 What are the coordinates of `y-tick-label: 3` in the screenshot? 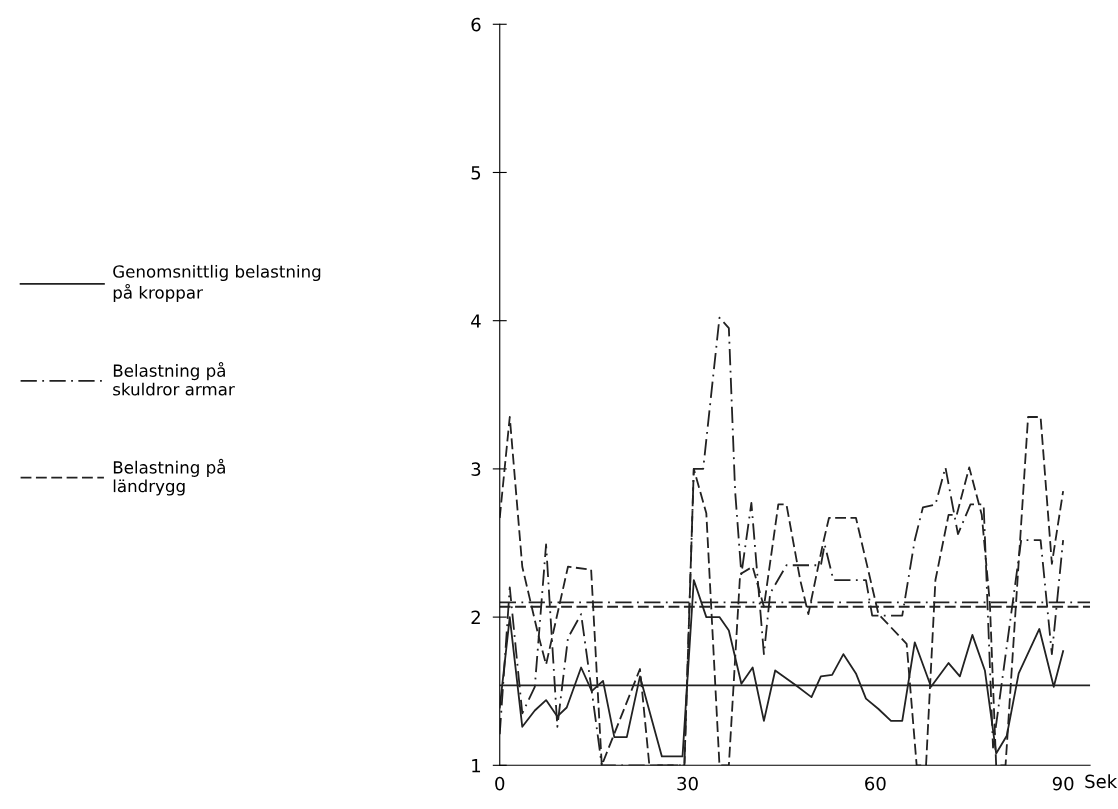 It's located at (476, 469).